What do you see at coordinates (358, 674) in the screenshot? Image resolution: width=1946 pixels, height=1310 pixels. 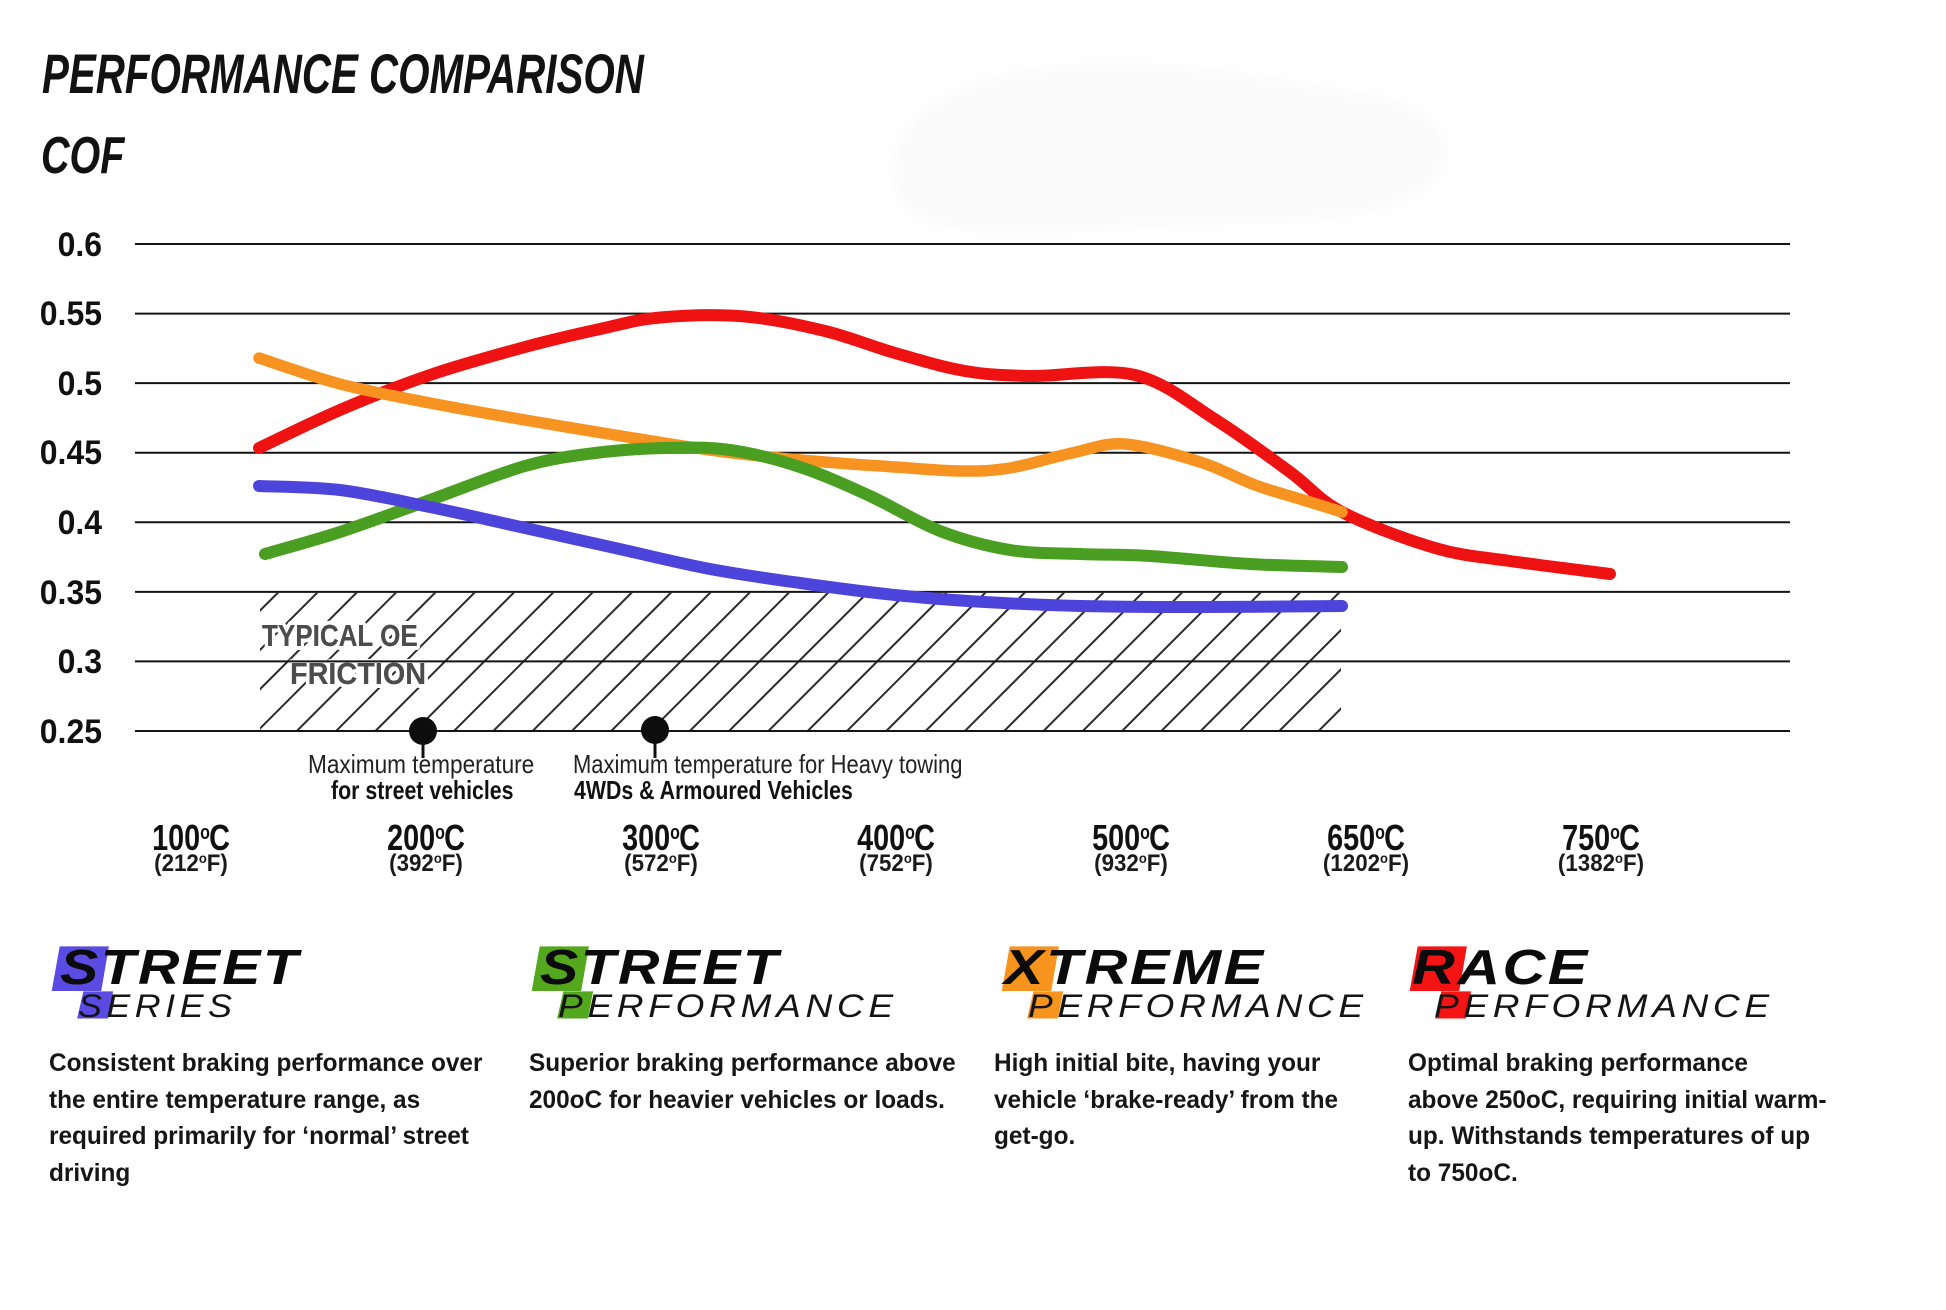 I see `svg-text: FRICTION` at bounding box center [358, 674].